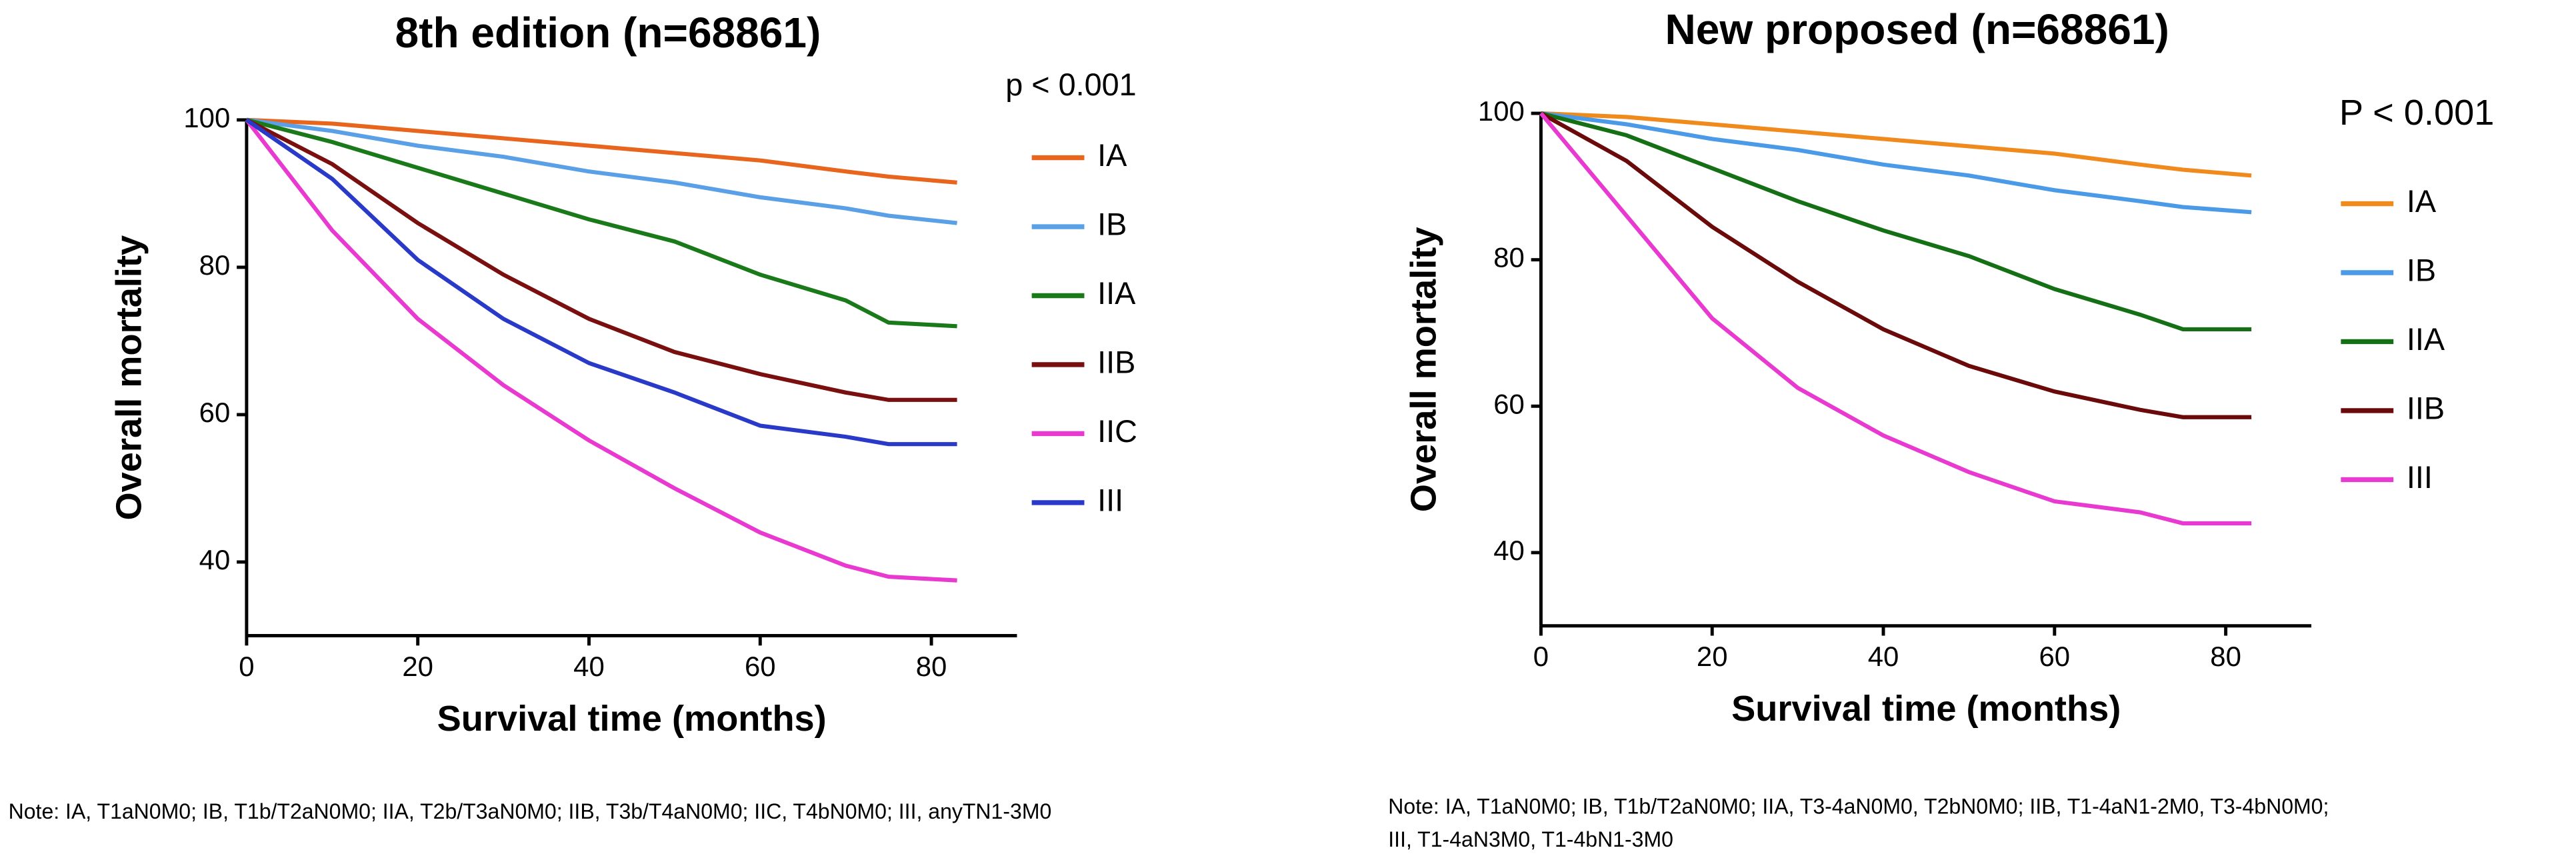 The height and width of the screenshot is (864, 2576). I want to click on note: III, T1-4aN3M0, T1-4bN1-3M0, so click(1530, 839).